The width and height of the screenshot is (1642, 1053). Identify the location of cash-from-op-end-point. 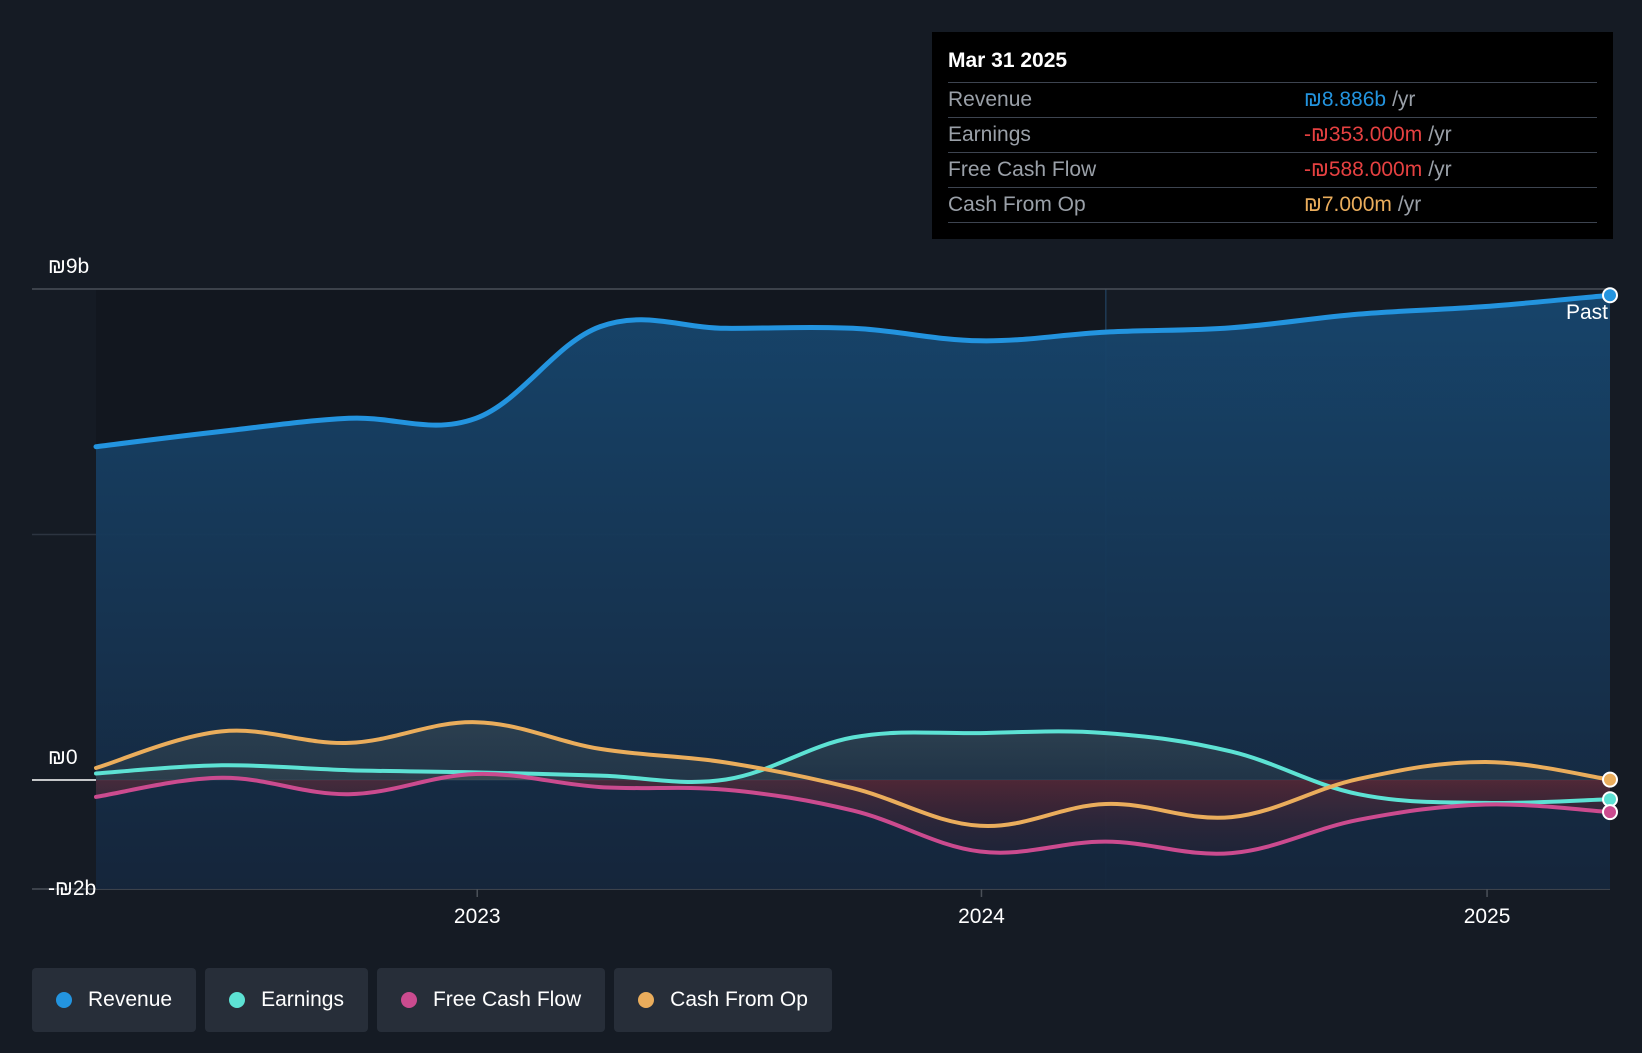
(1610, 779).